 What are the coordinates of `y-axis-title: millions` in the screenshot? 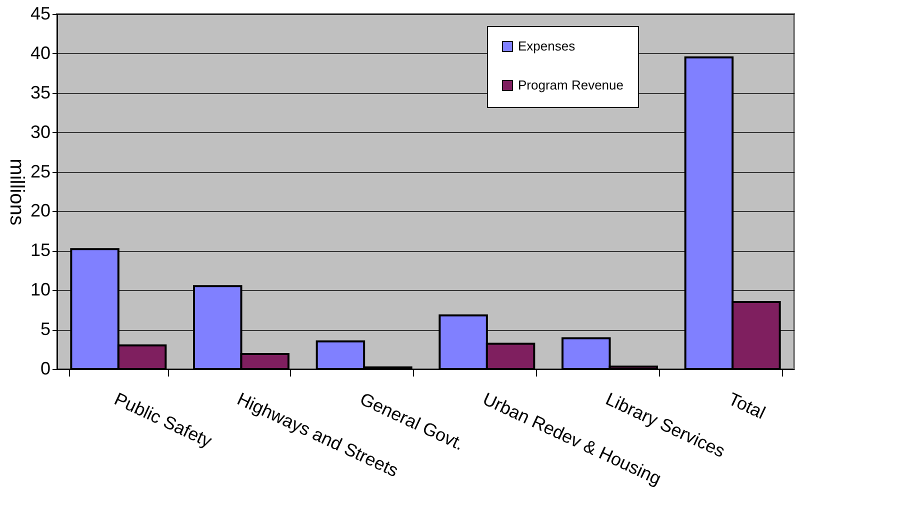 It's located at (16, 192).